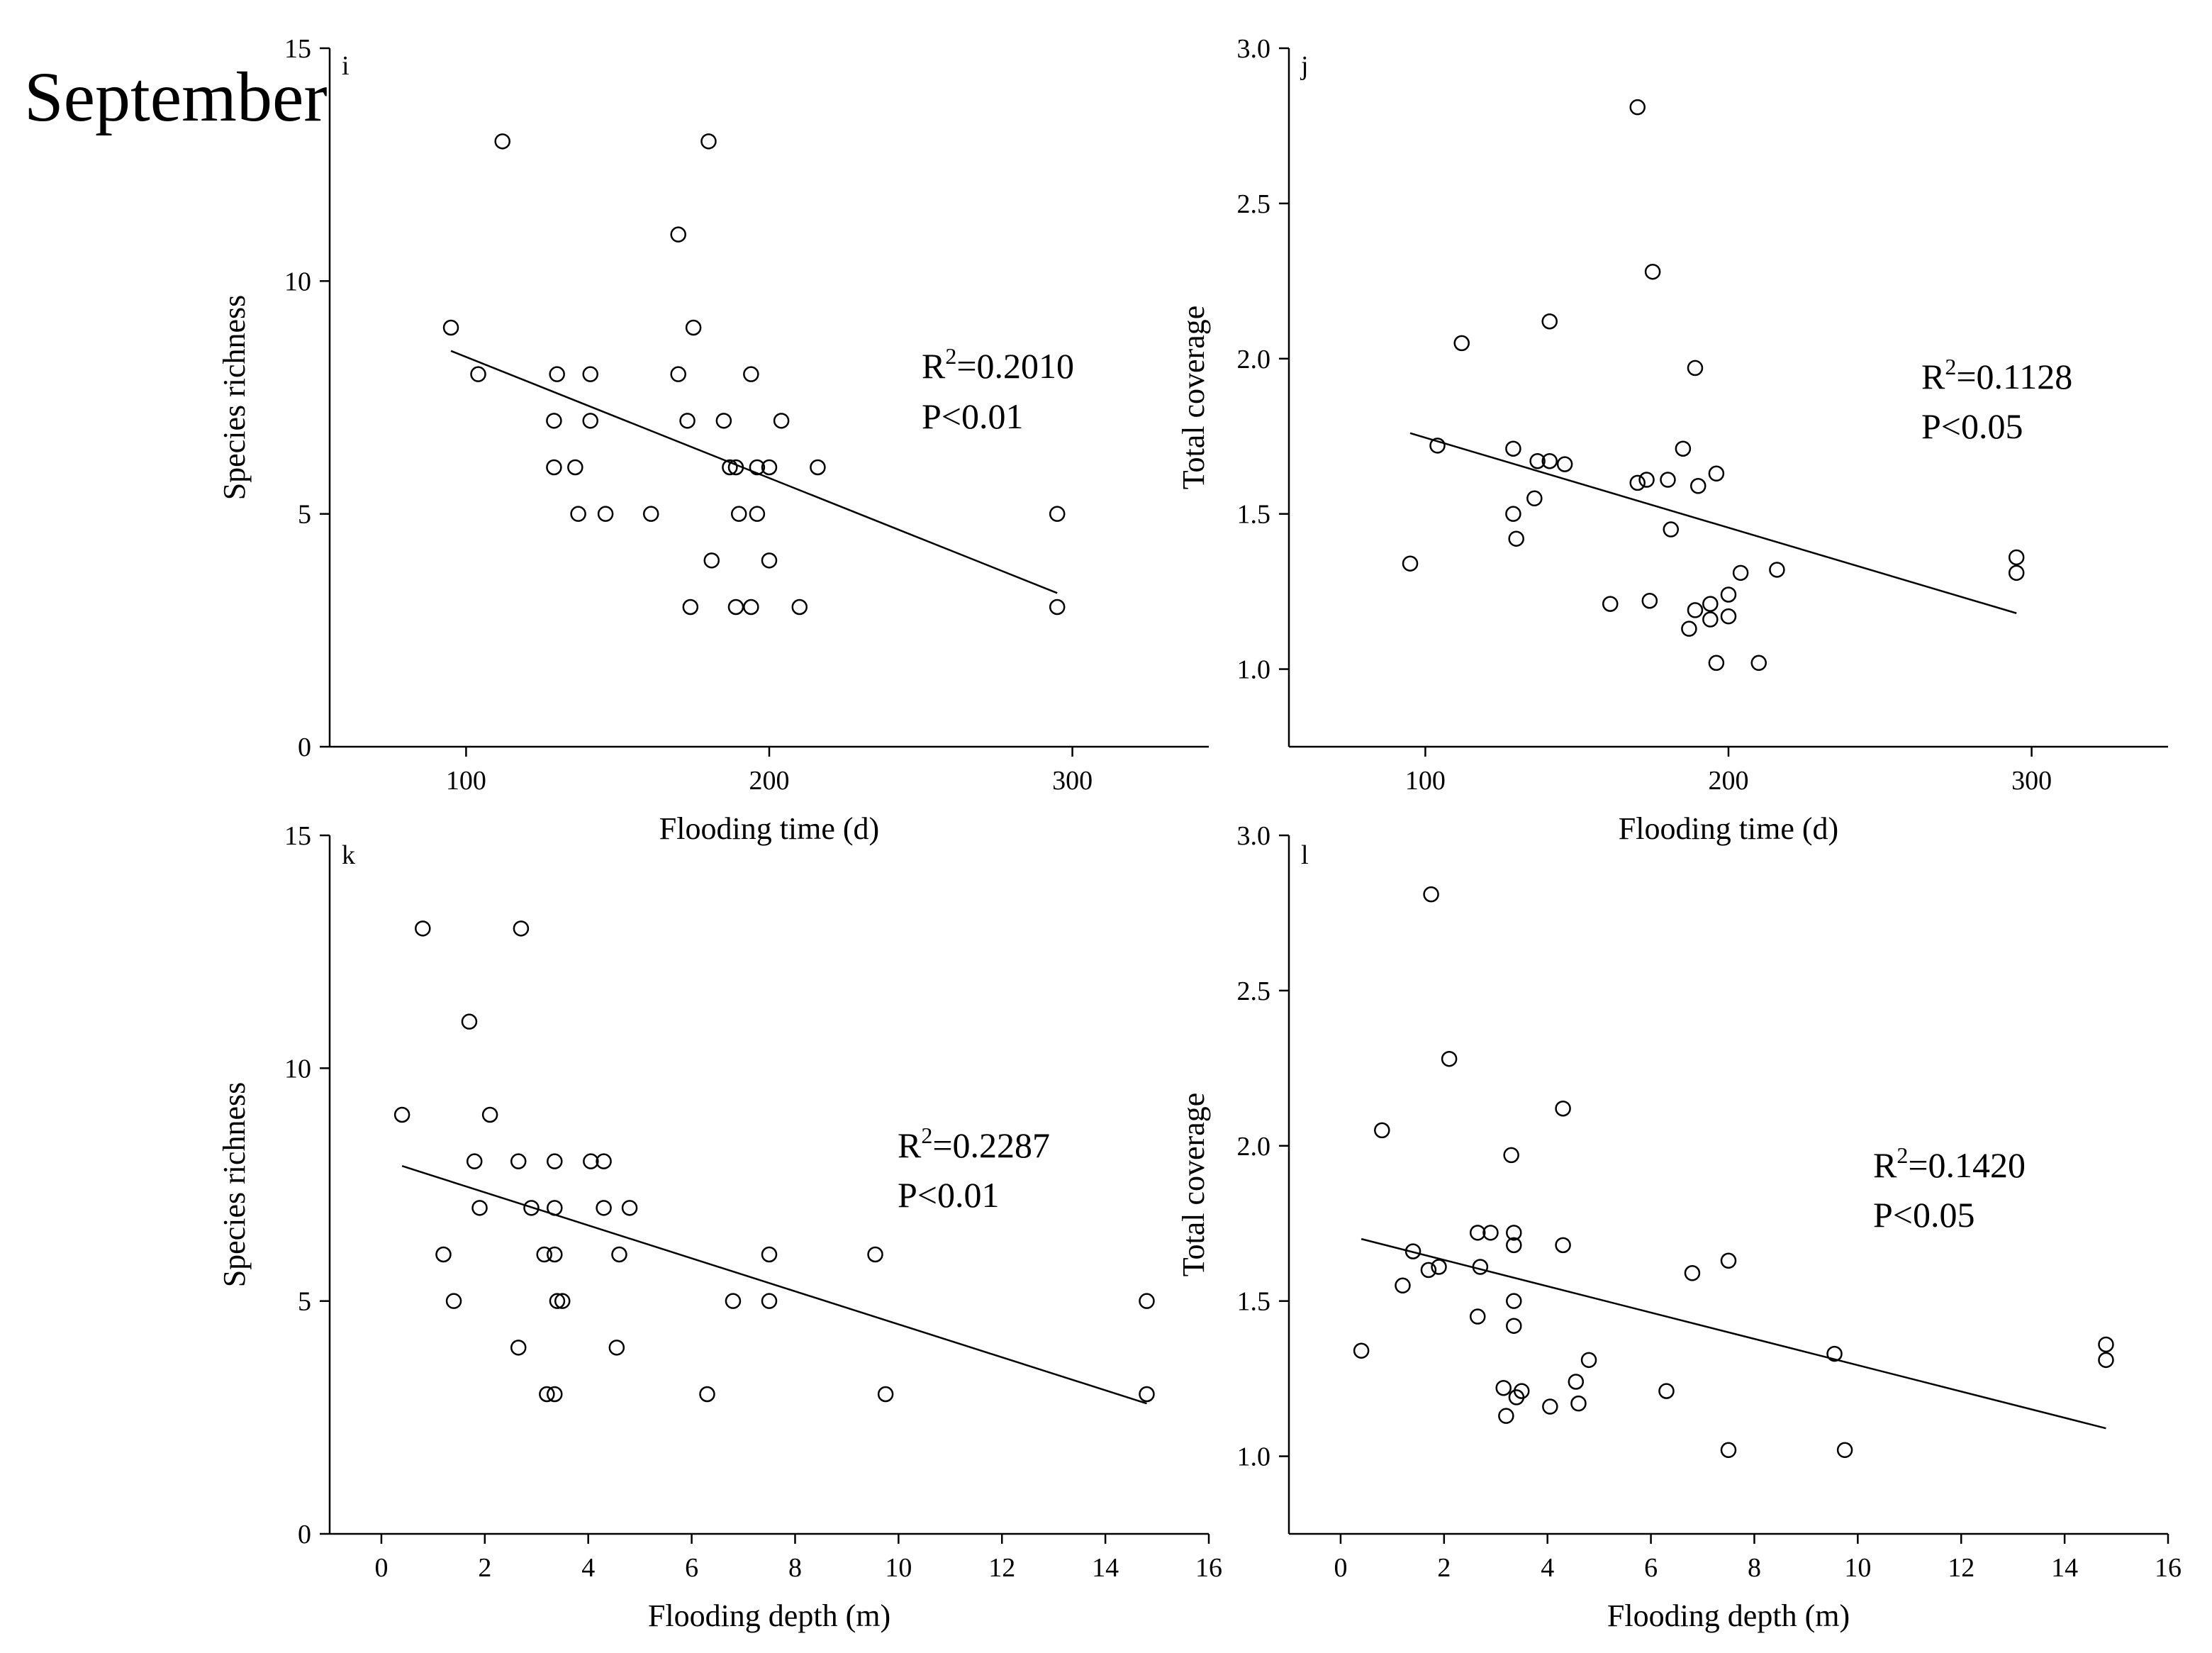 The image size is (2212, 1653). Describe the element at coordinates (304, 1534) in the screenshot. I see `y-tick-label: 0` at that location.